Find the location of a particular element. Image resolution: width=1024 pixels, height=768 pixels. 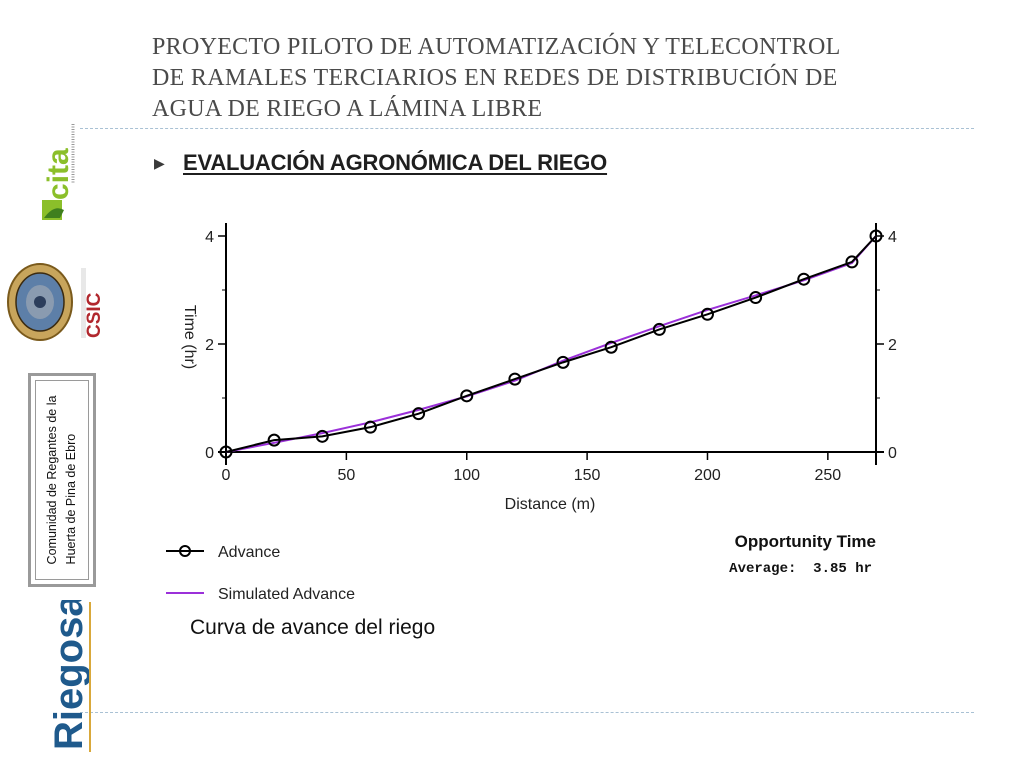

y-tick-label-left: 4 is located at coordinates (209, 237).